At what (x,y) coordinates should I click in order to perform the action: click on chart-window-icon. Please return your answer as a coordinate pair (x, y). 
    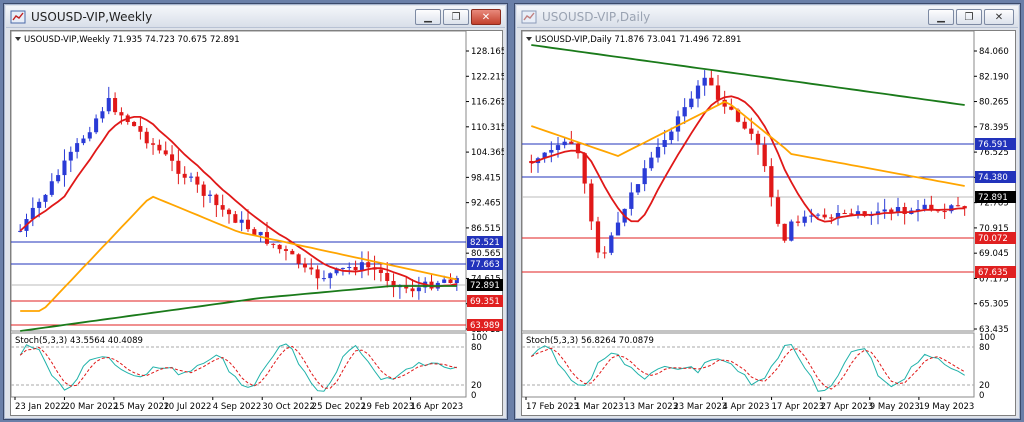
    Looking at the image, I should click on (18, 16).